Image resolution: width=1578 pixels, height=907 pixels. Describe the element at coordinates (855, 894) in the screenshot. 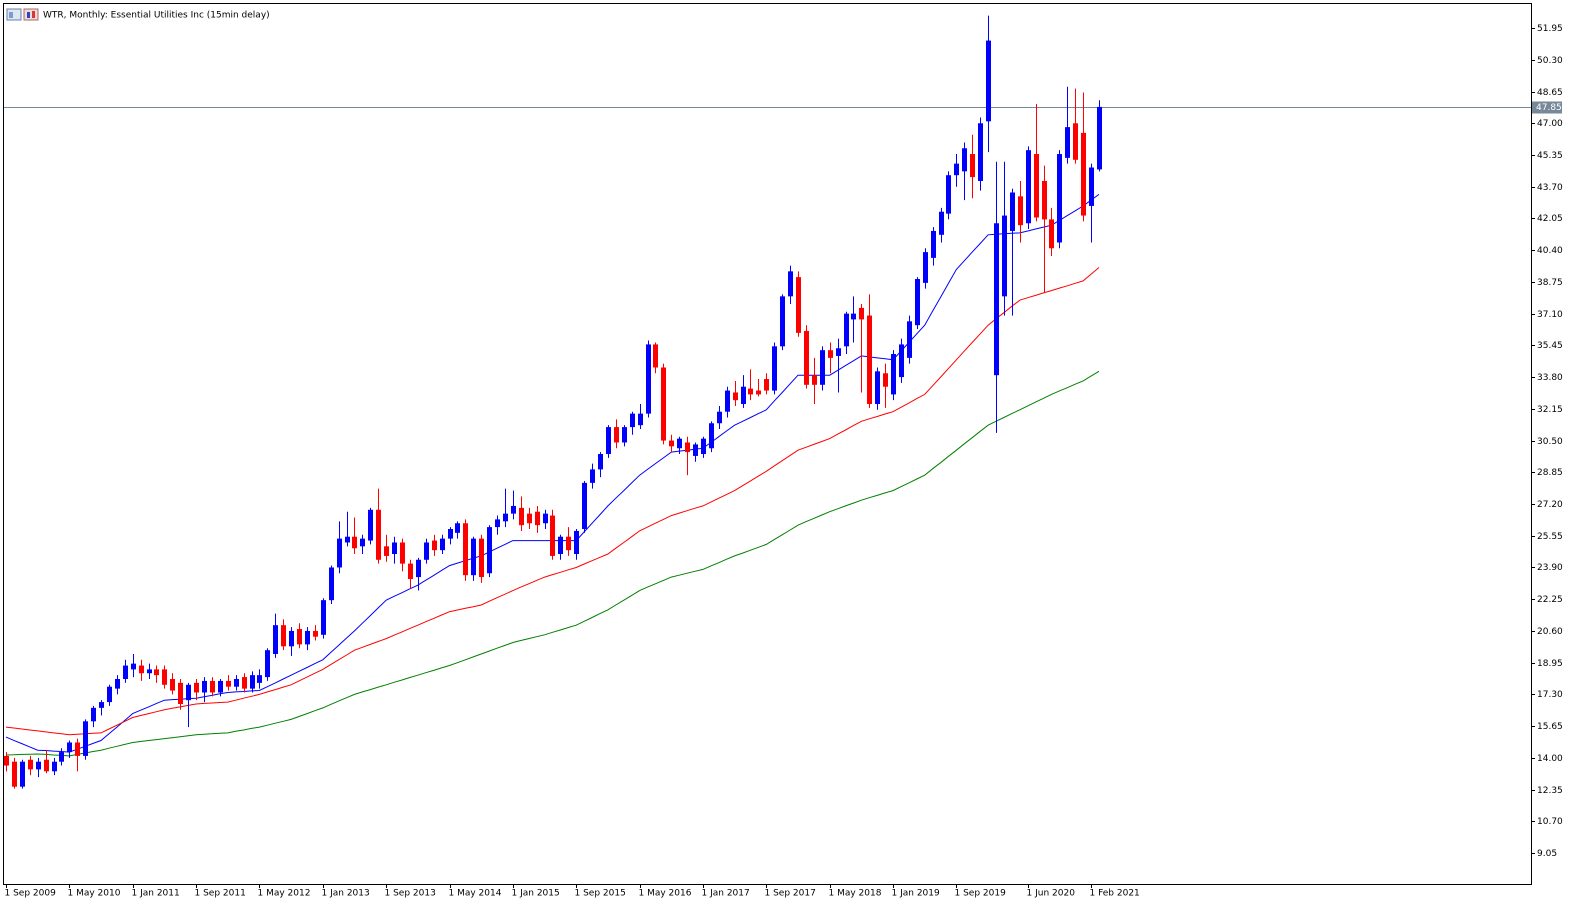

I see `x-tick-label: 1 May 2018` at that location.